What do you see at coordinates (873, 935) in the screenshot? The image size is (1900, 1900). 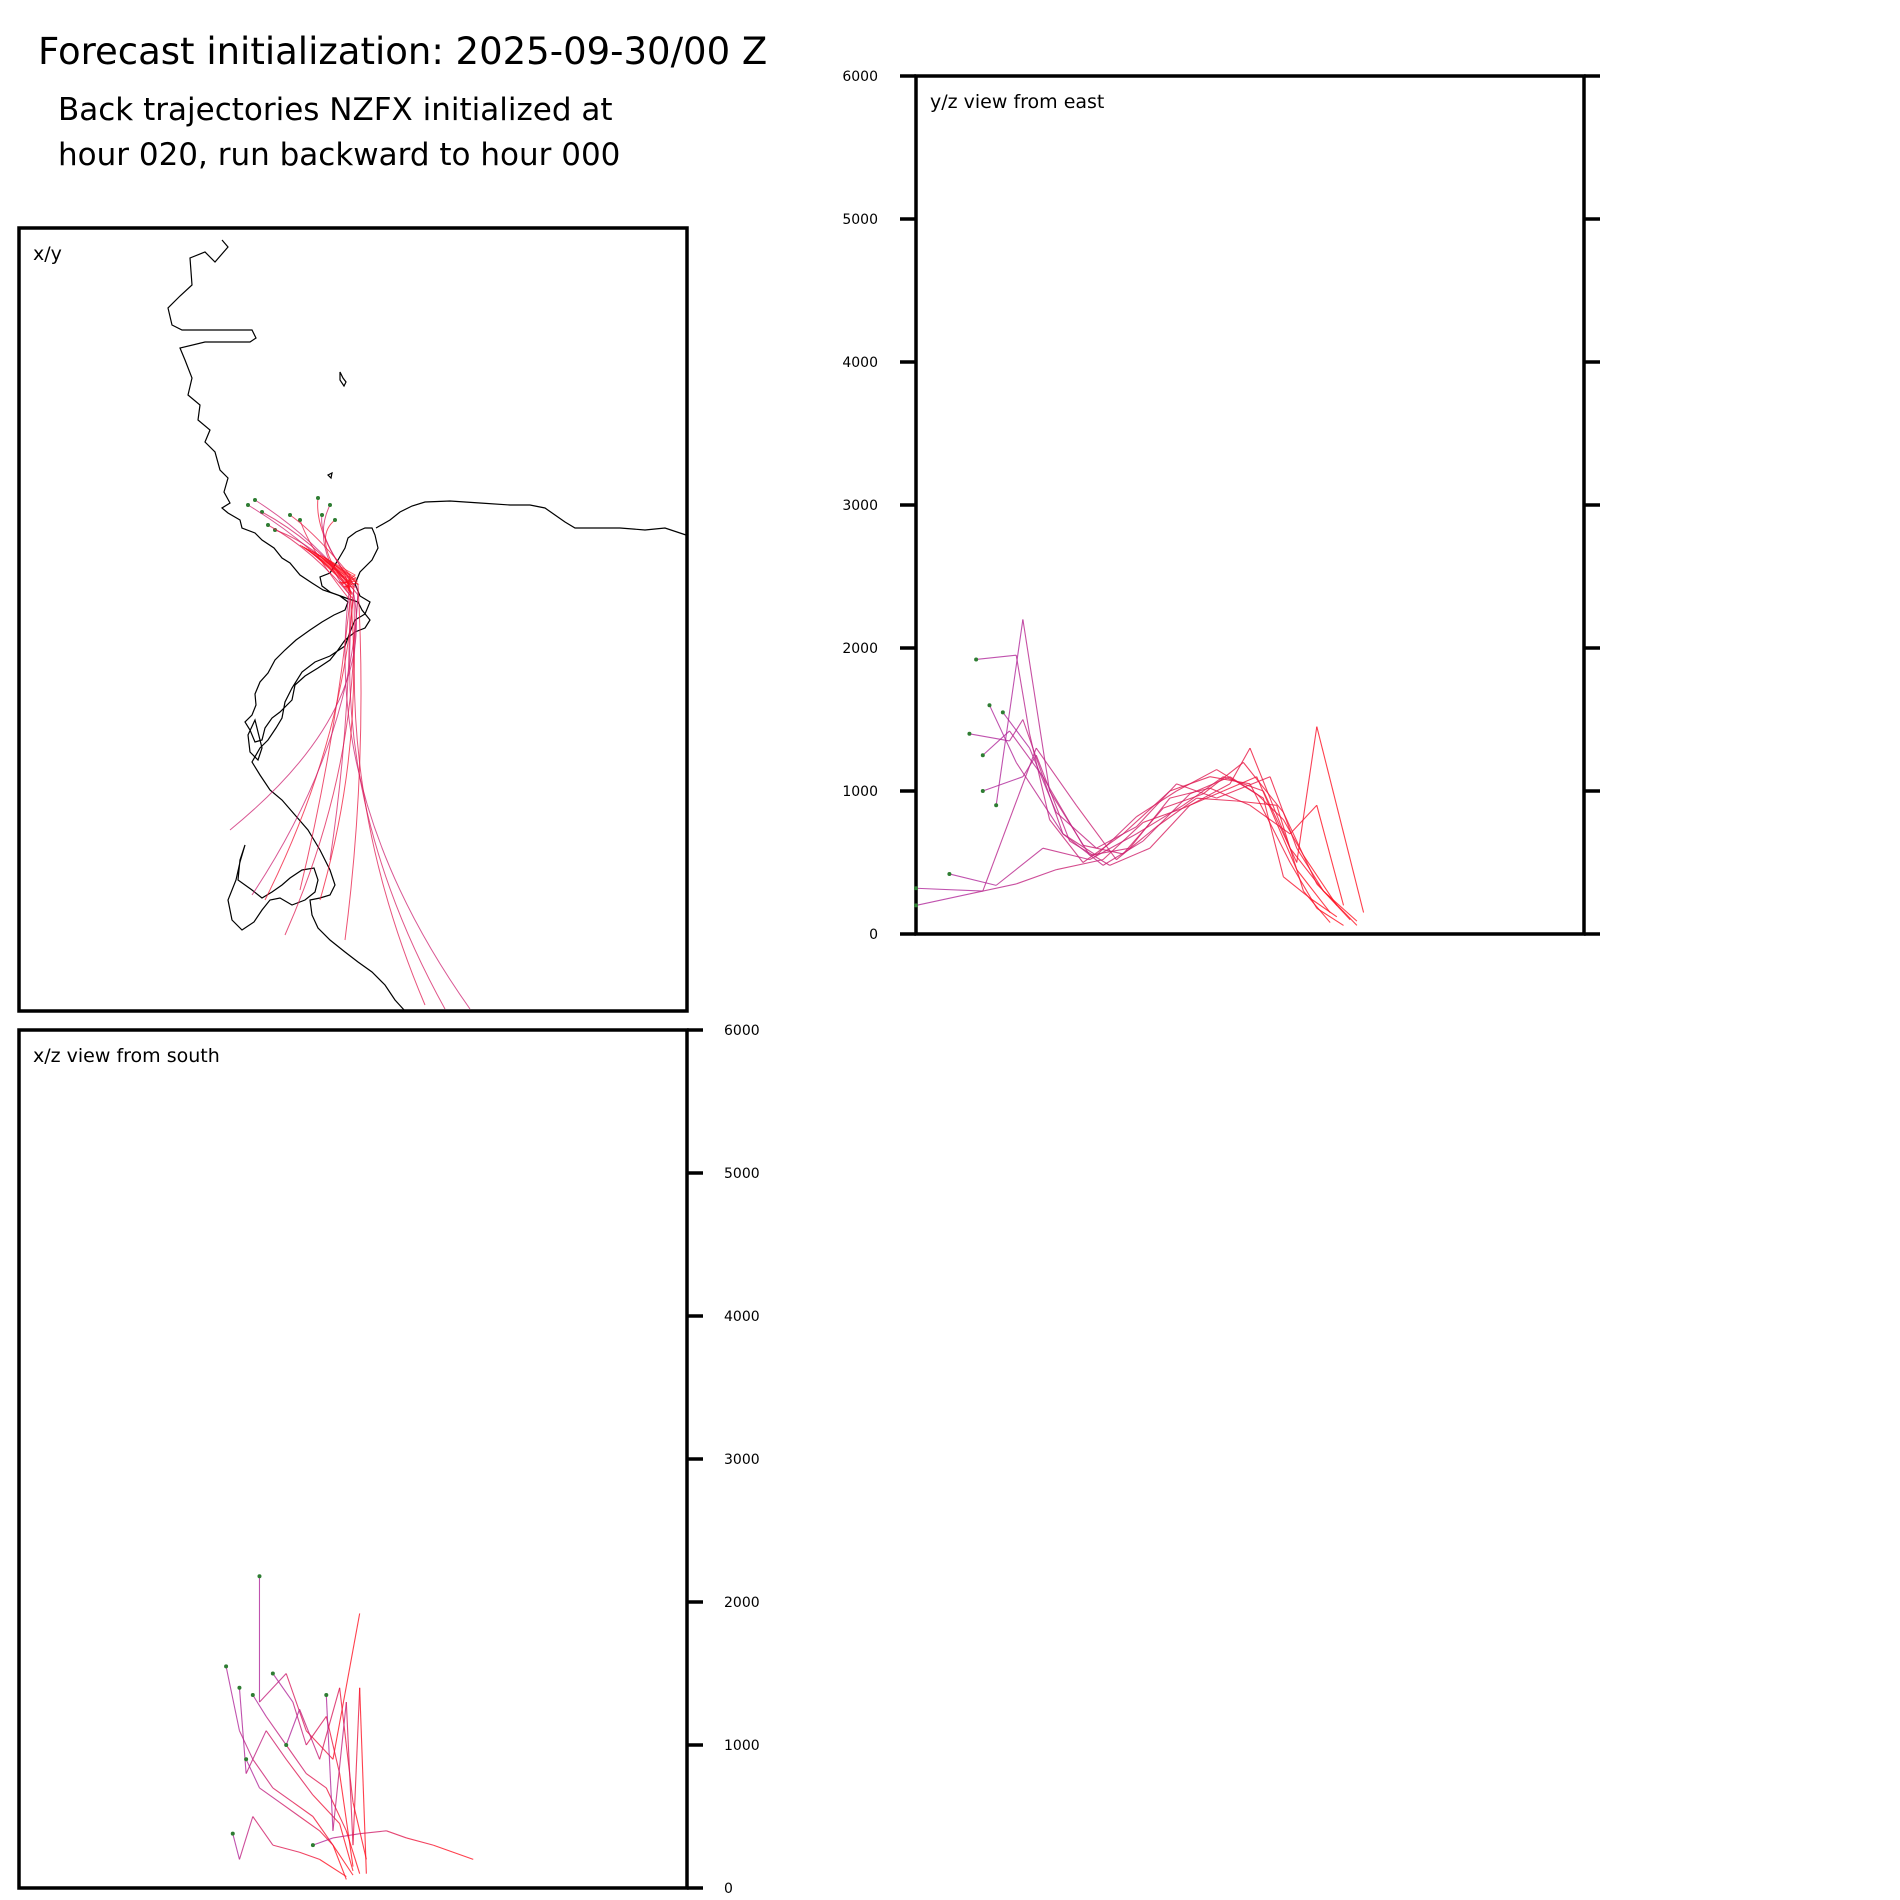 I see `yz-ytick-label: 0` at bounding box center [873, 935].